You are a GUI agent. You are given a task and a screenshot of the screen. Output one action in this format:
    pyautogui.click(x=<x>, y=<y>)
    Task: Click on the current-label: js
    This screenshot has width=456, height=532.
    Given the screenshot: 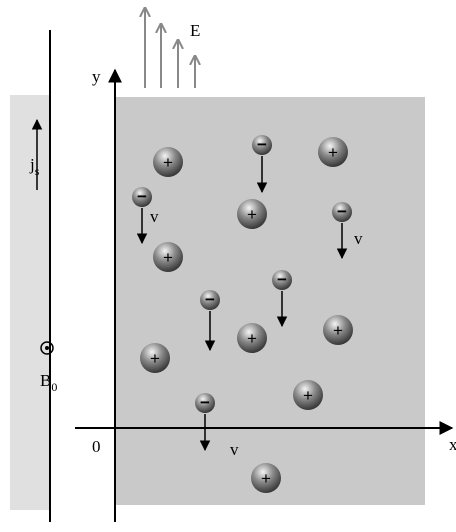 What is the action you would take?
    pyautogui.click(x=34, y=166)
    